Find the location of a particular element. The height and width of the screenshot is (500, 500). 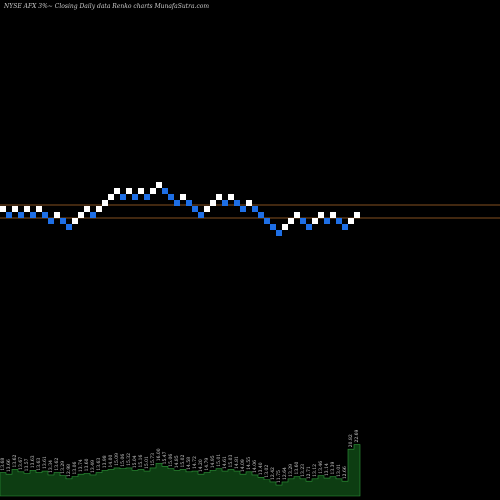

volume-label: 13.57 is located at coordinates (27, 464).